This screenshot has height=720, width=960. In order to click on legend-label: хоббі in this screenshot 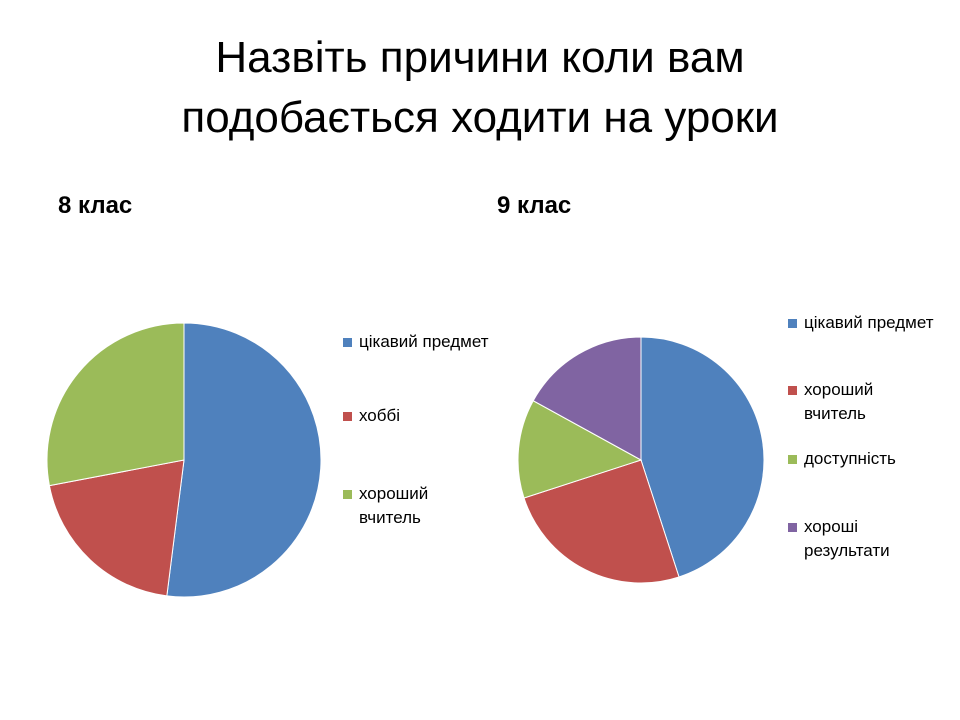, I will do `click(380, 415)`.